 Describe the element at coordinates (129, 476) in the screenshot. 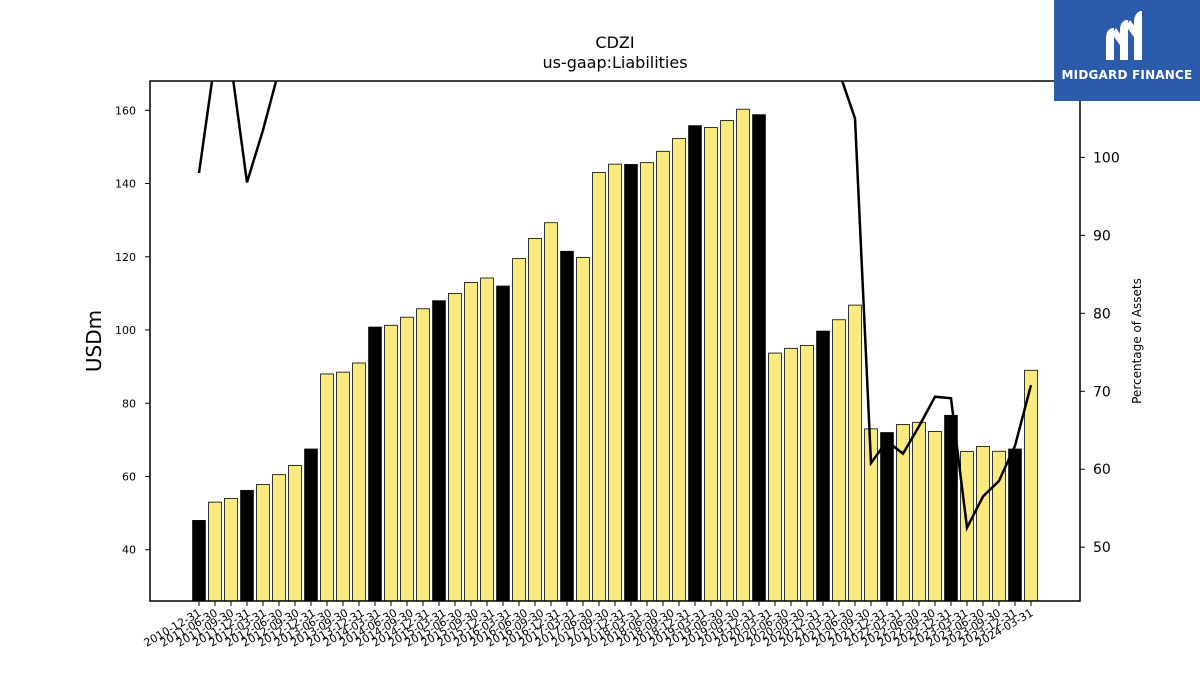

I see `y-tick-label-left: 60` at that location.